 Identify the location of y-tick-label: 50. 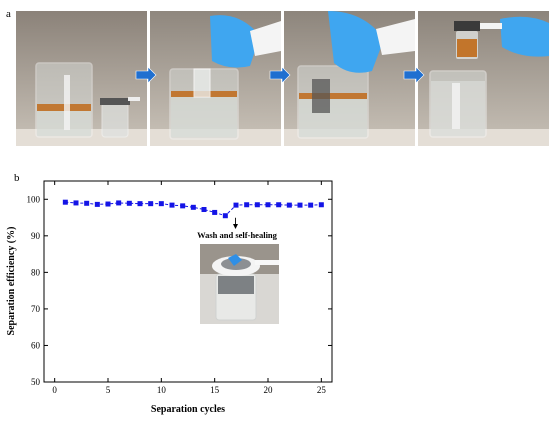
(36, 382).